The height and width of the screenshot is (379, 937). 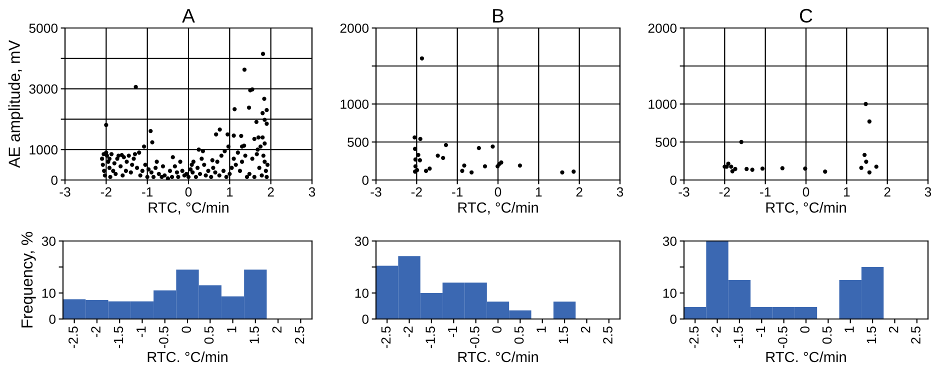 I want to click on bar, so click(x=564, y=310).